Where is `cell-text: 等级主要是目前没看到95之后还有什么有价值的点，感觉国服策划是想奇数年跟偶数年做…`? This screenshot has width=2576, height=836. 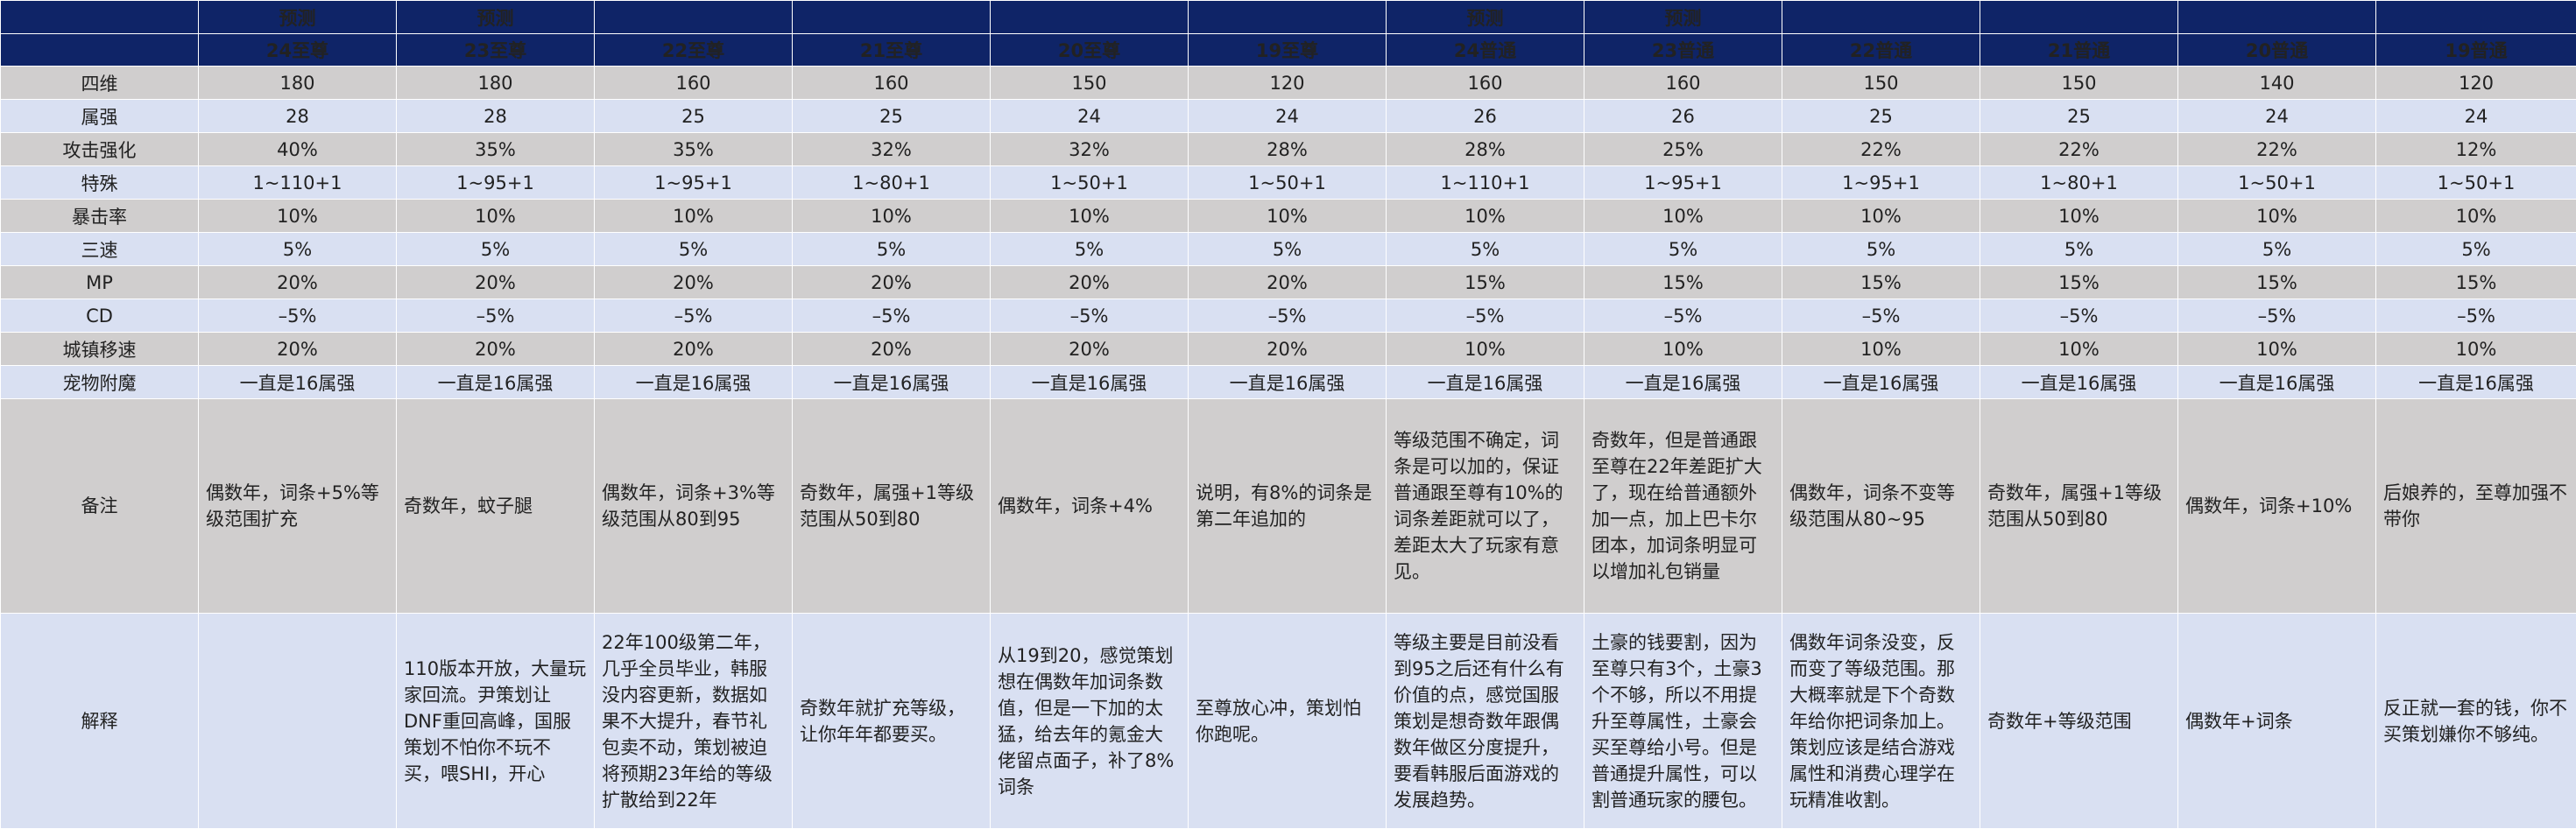 cell-text: 等级主要是目前没看到95之后还有什么有价值的点，感觉国服策划是想奇数年跟偶数年做… is located at coordinates (1479, 721).